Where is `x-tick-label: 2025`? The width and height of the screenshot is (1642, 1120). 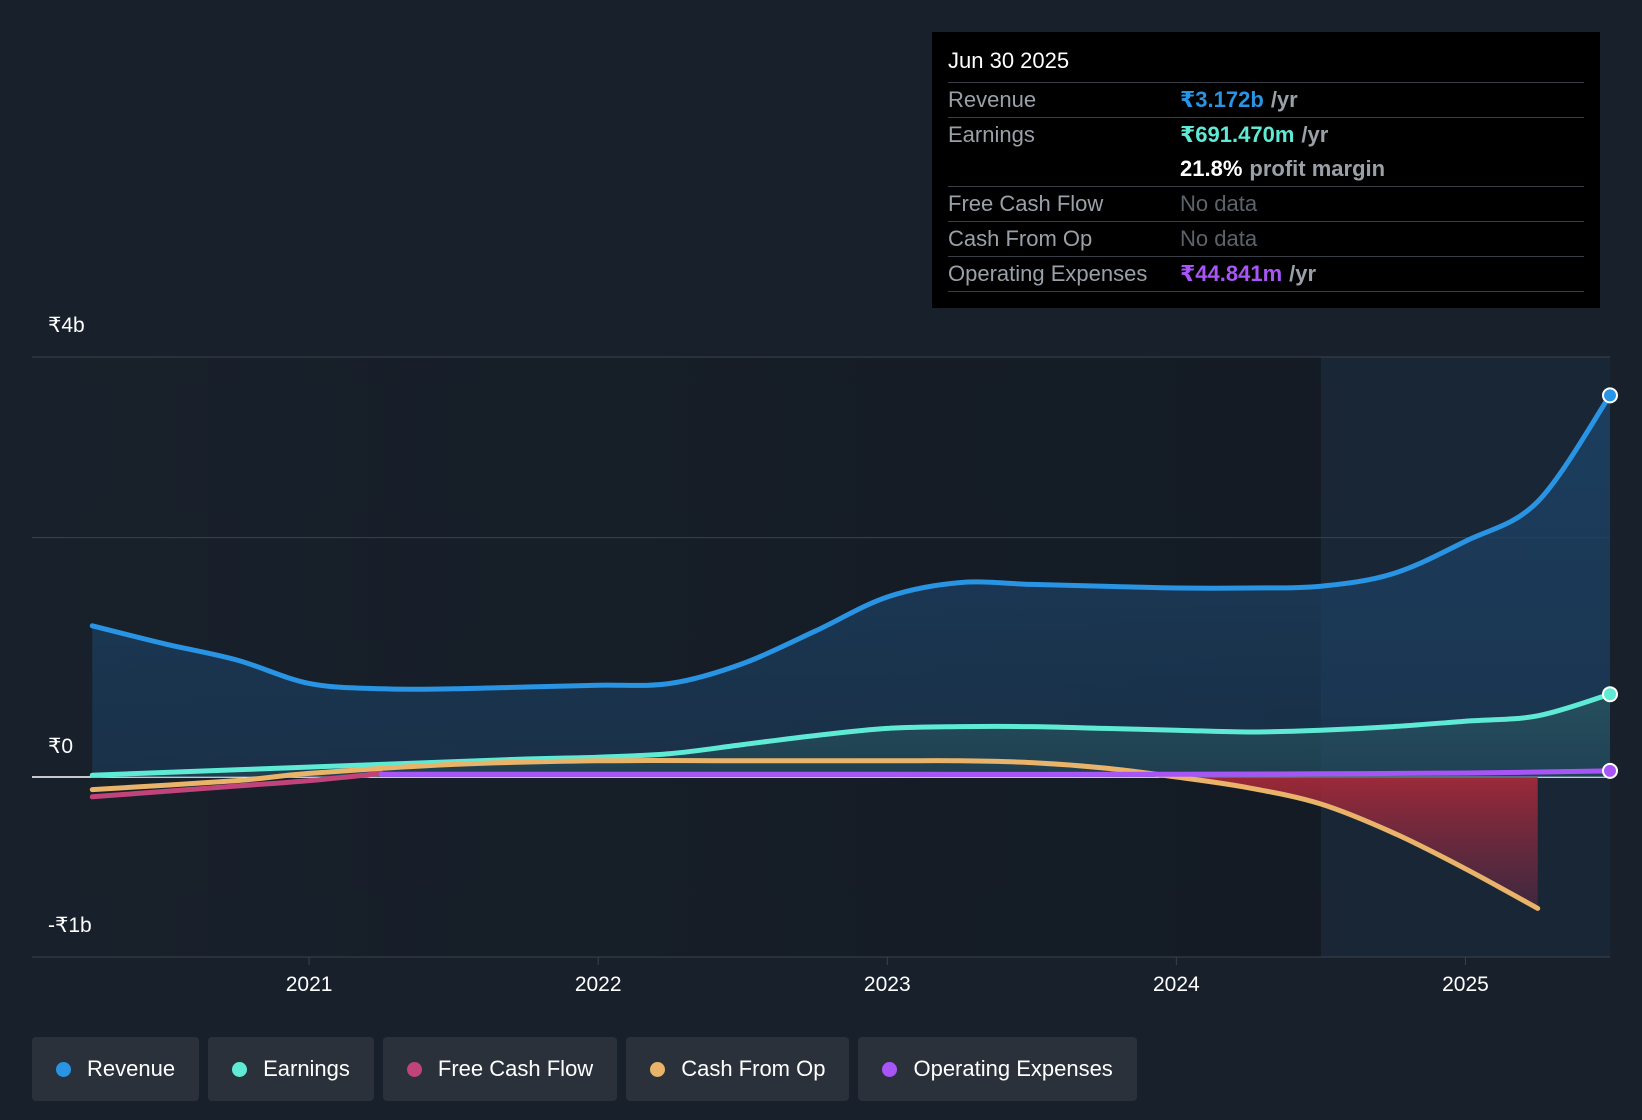
x-tick-label: 2025 is located at coordinates (1465, 984).